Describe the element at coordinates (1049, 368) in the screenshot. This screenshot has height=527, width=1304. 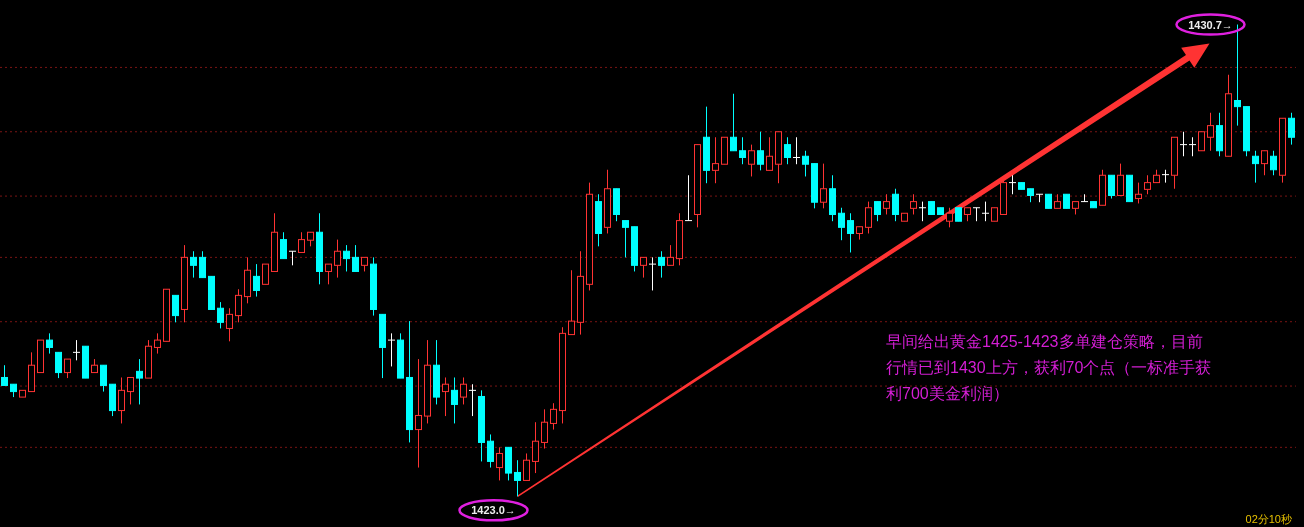
I see `annotation: 早间给出黄金1425-1423多单建仓策略，目前行情已到1430上方，获利70个点（一标准手获利700美金利润）` at that location.